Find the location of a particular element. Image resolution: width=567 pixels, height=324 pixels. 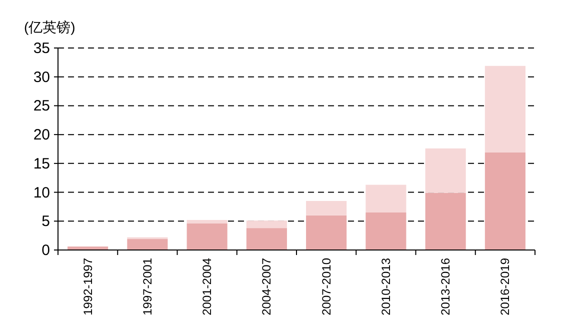

x-tick-label: 2013-2016 is located at coordinates (445, 287).